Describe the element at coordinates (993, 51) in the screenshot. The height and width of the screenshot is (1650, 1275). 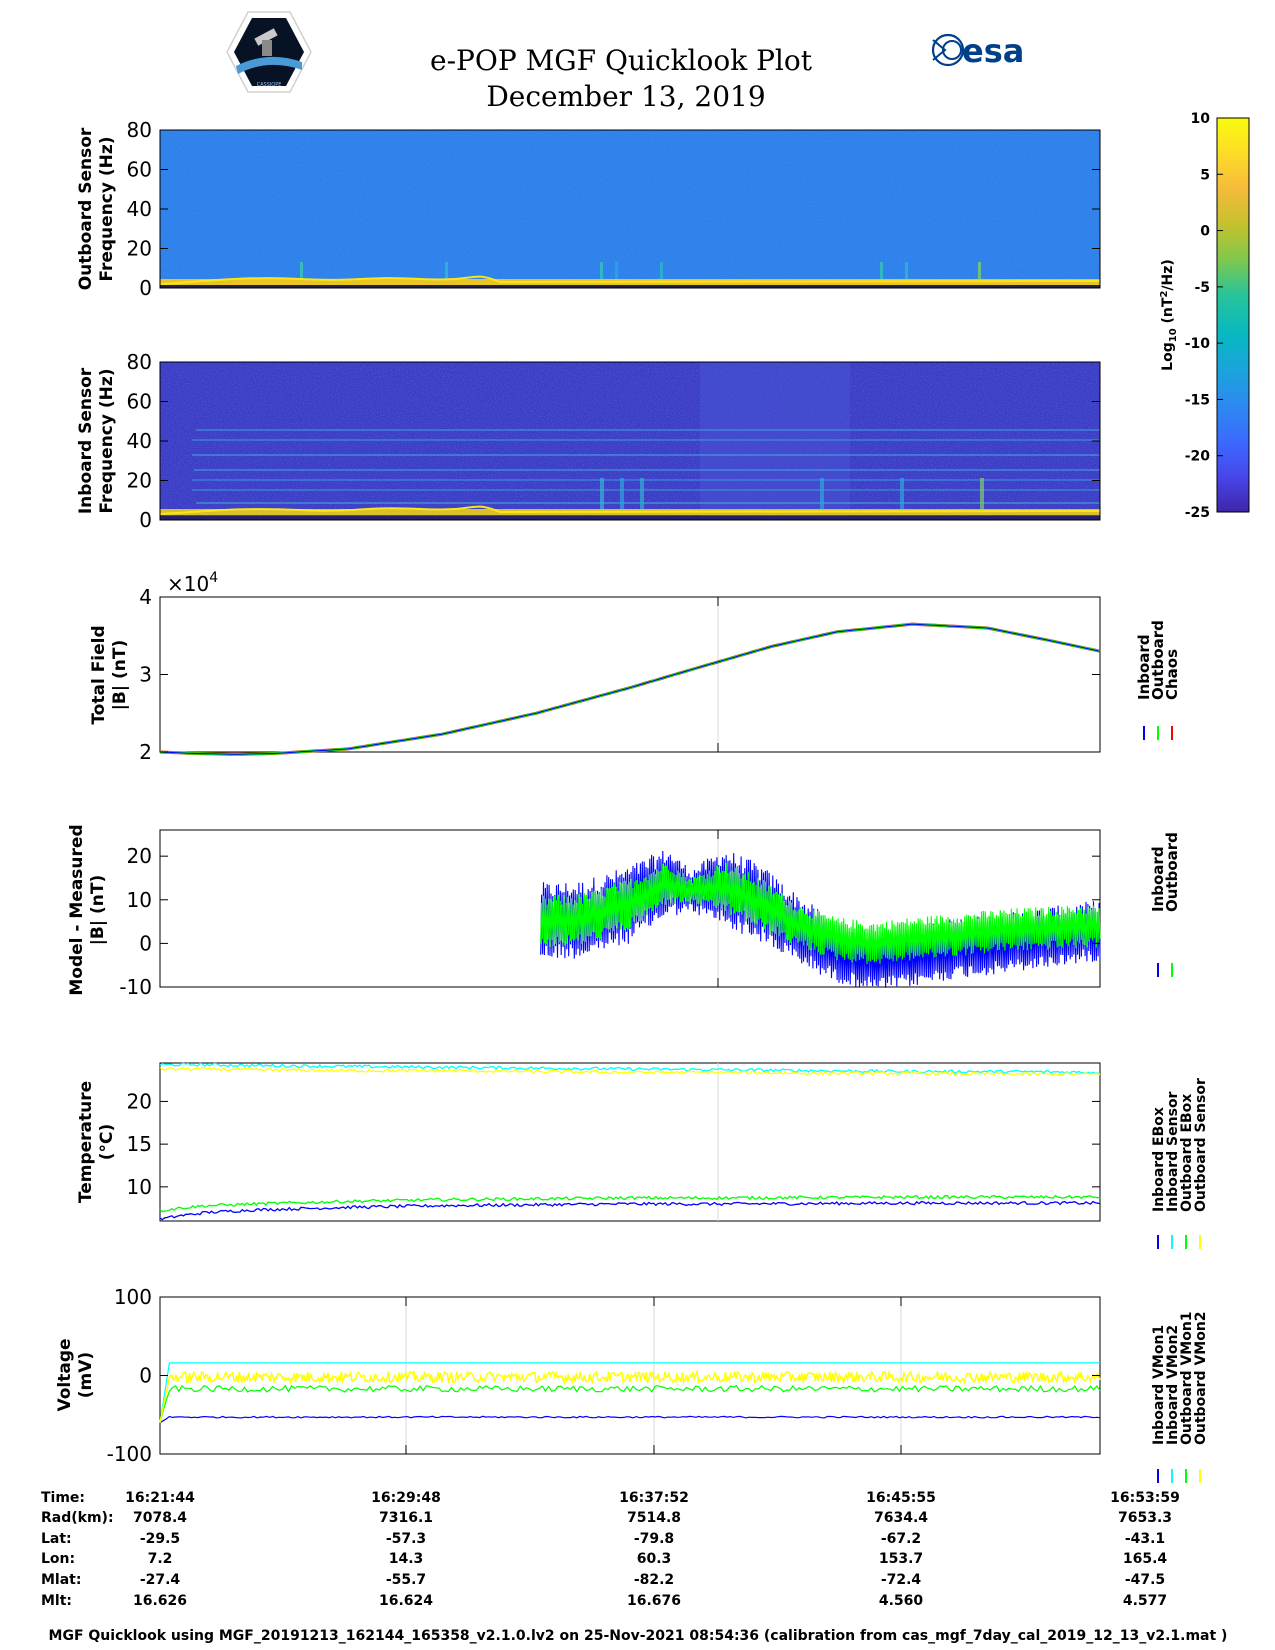
I see `esa-logo-text: esa` at that location.